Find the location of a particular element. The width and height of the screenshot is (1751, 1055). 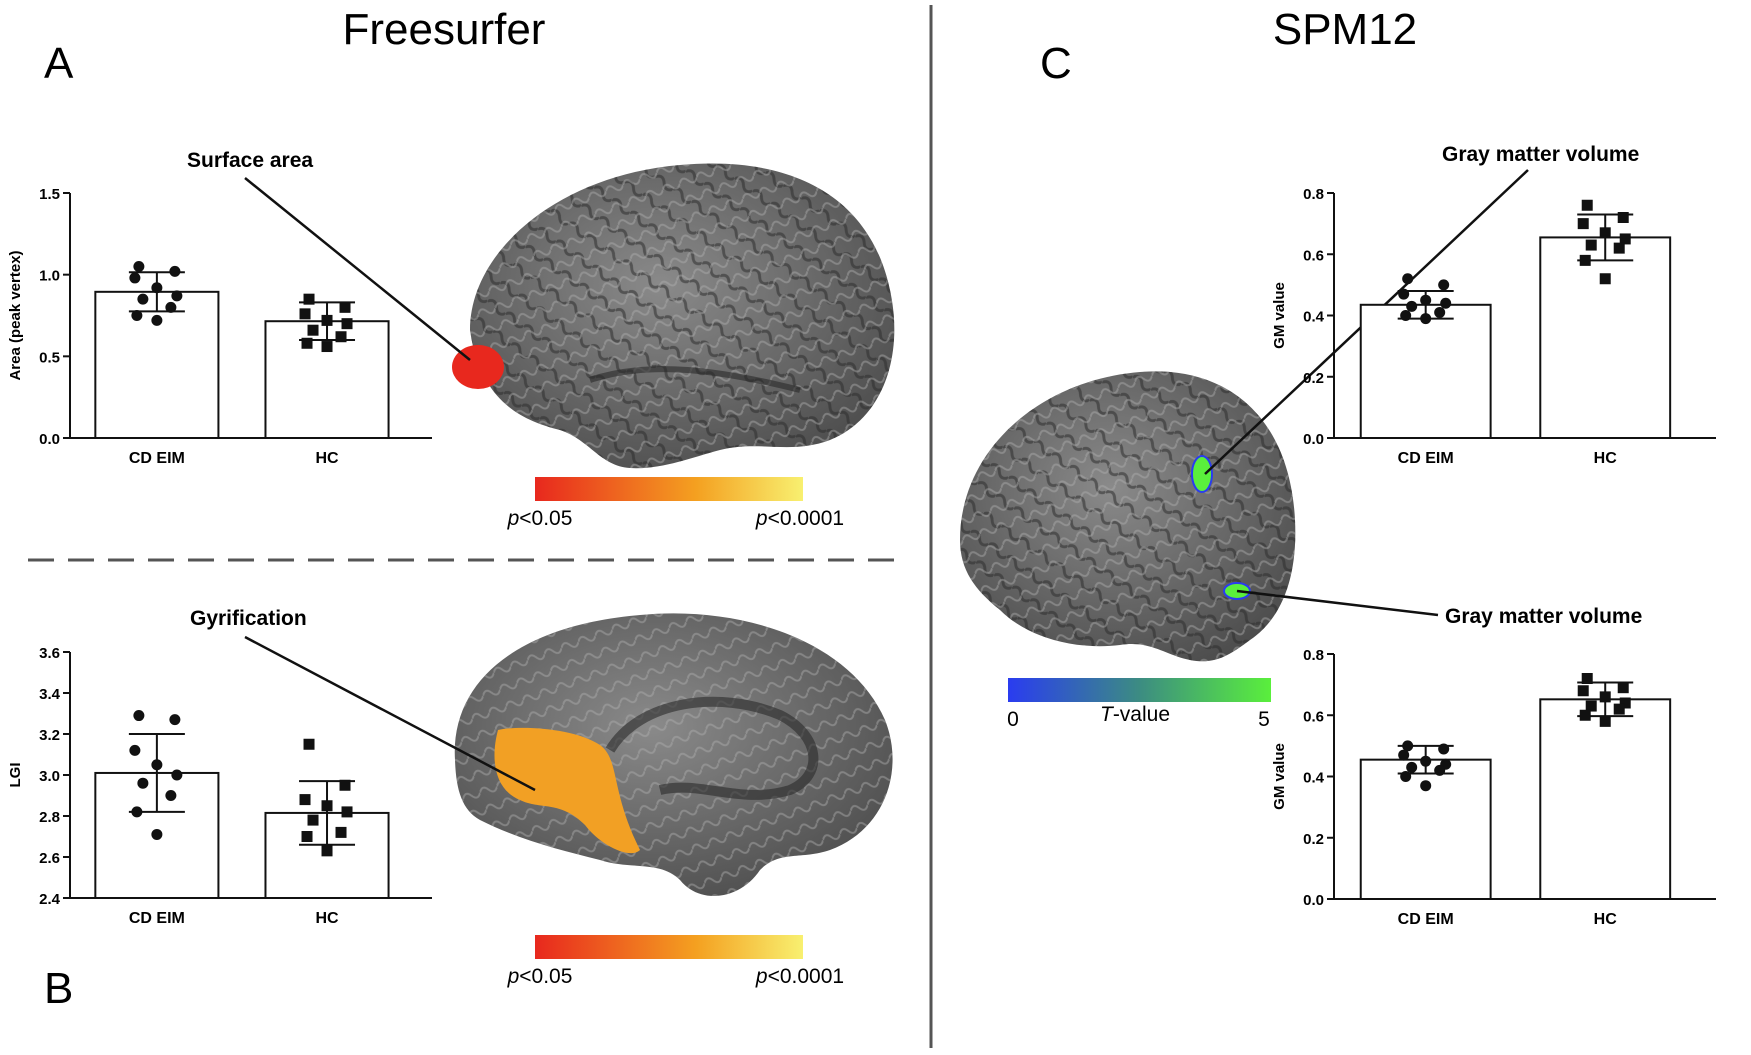

pointer-surface-area is located at coordinates (357, 269).